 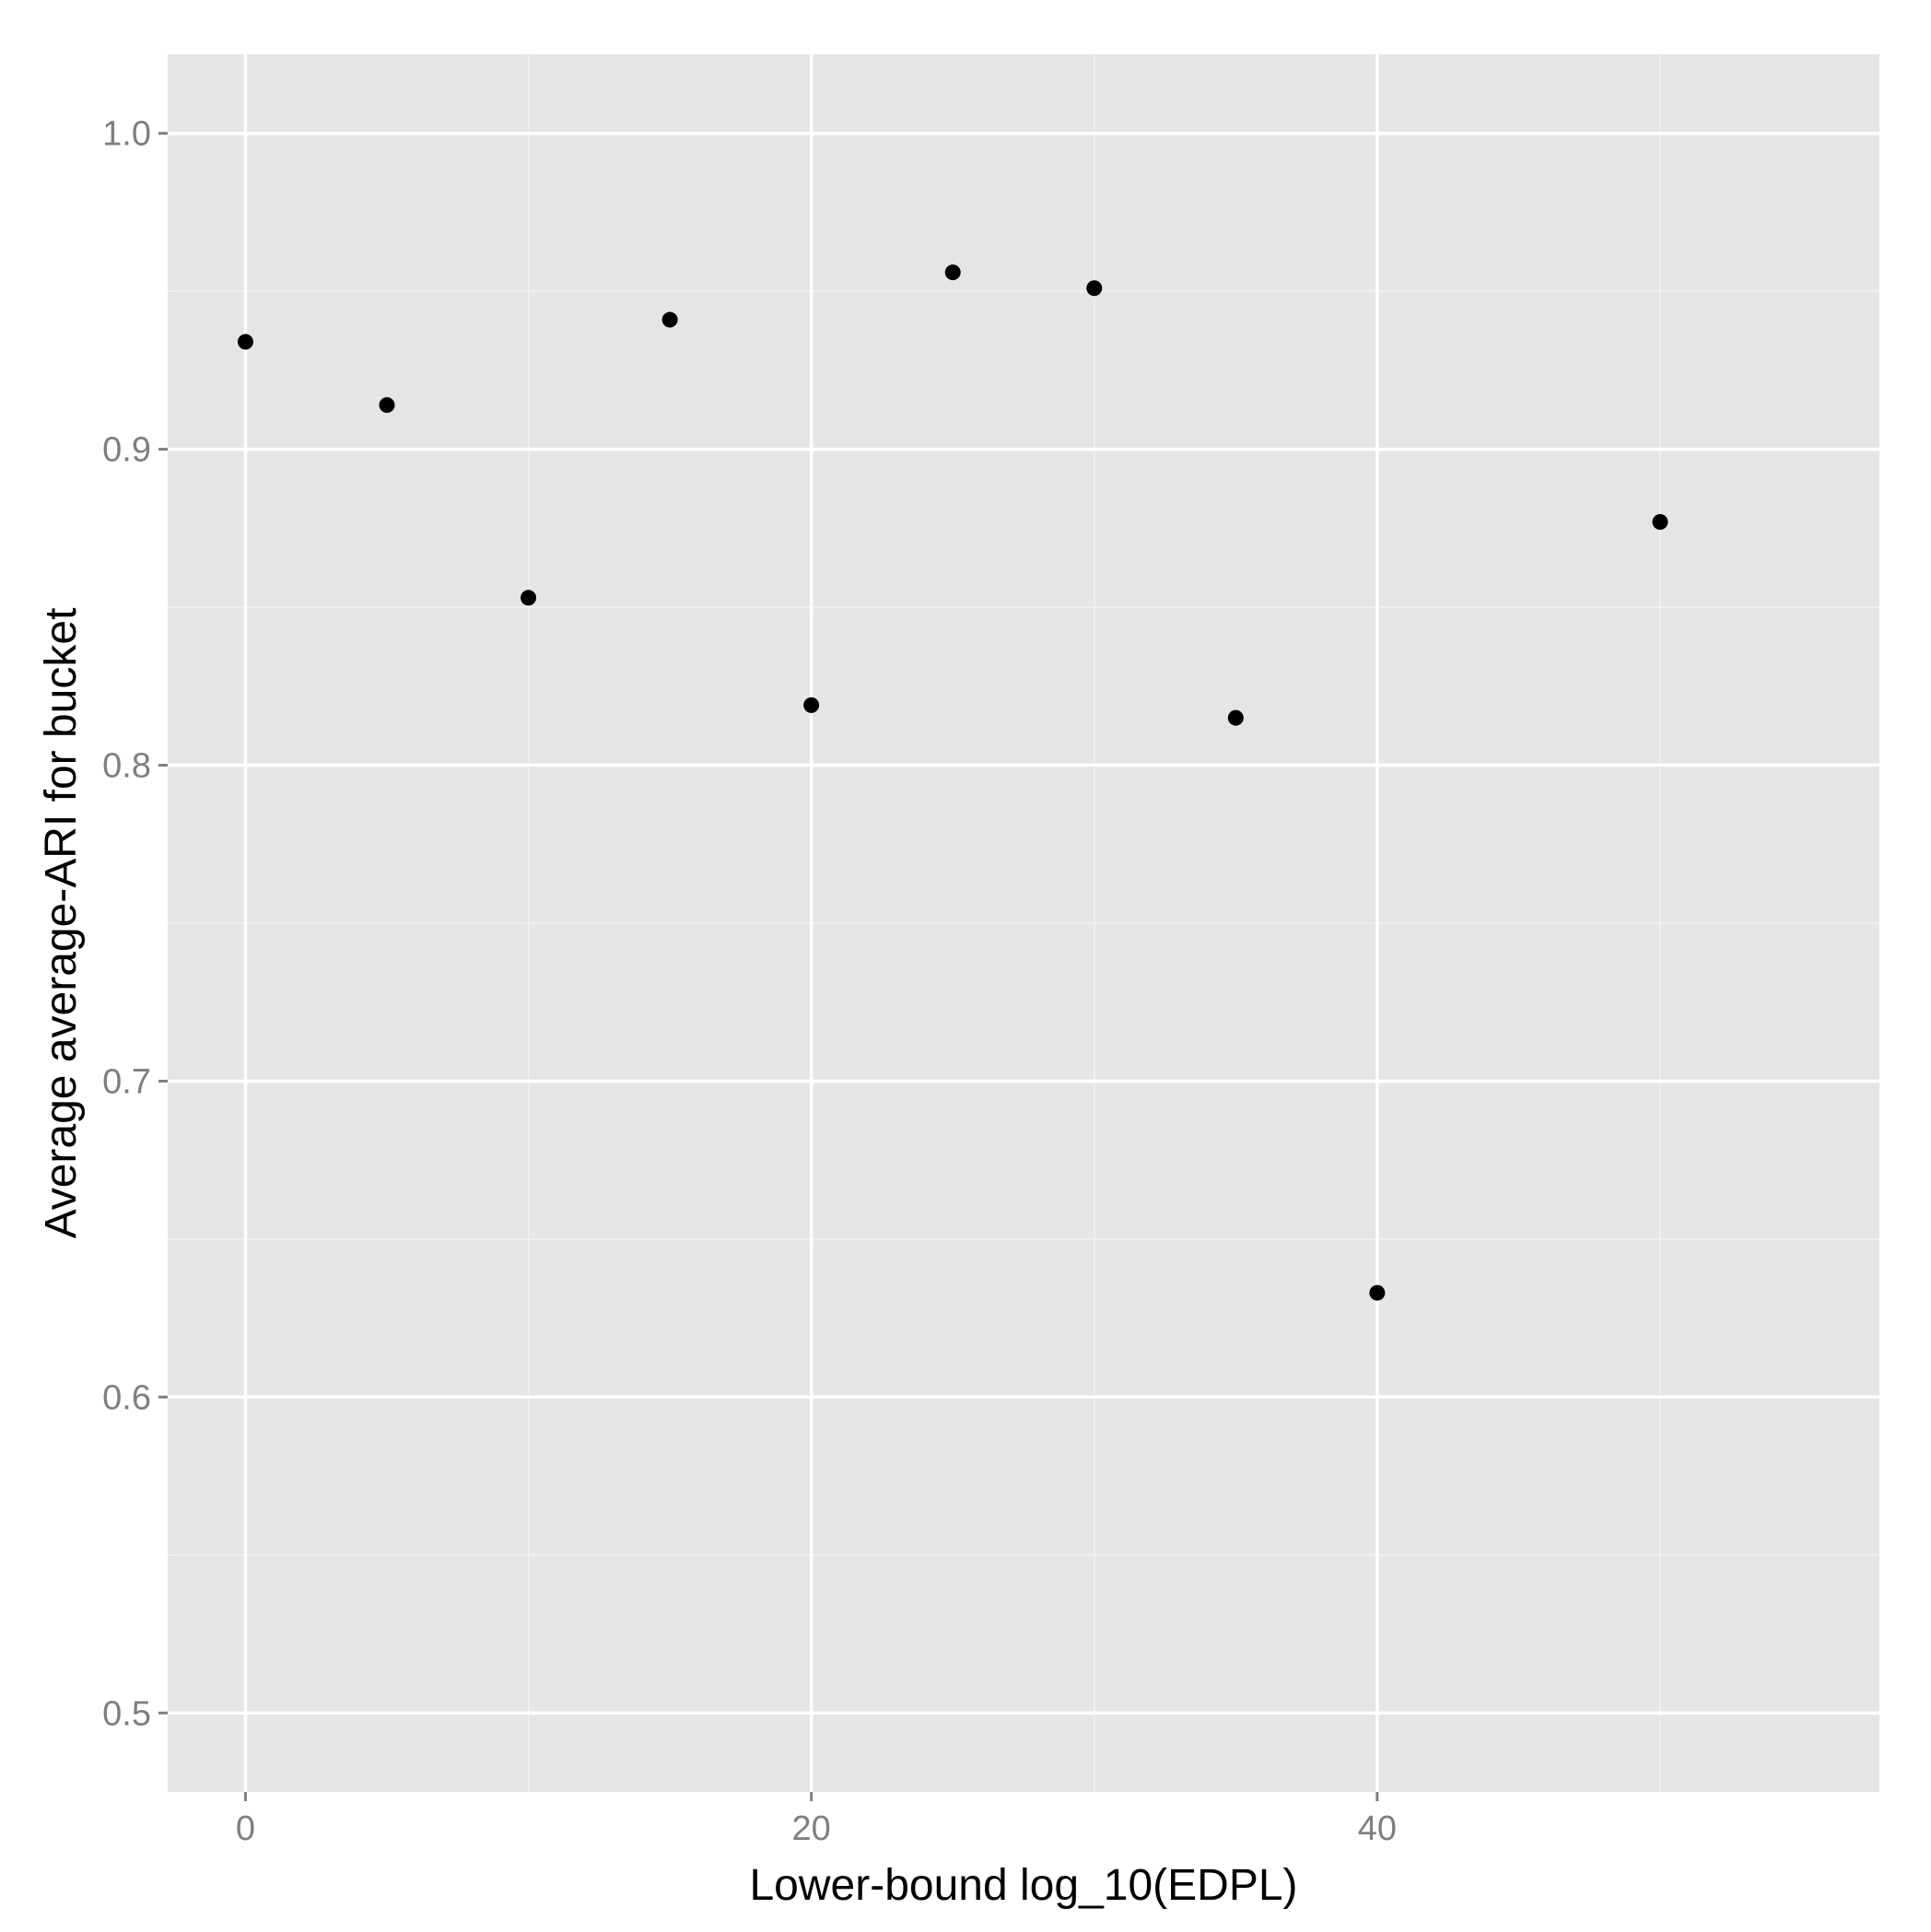 I want to click on y-tick-label: 0.7, so click(x=126, y=1081).